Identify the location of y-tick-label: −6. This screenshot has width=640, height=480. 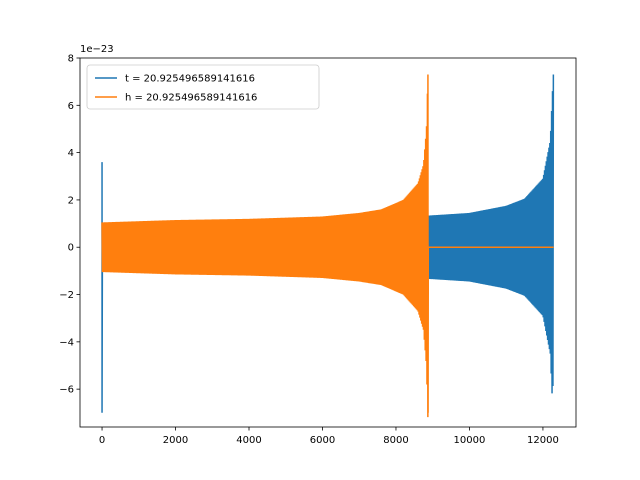
(66, 390).